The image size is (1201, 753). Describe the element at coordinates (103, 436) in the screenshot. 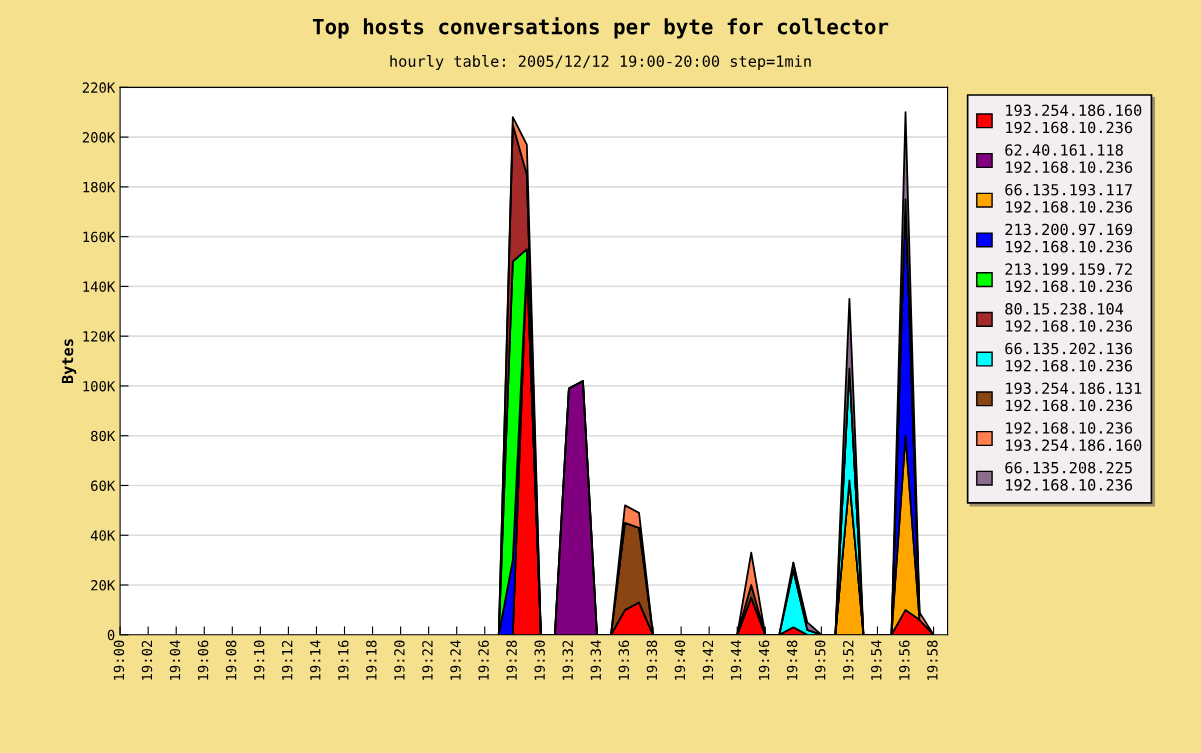

I see `y-tick-label: 80K` at that location.